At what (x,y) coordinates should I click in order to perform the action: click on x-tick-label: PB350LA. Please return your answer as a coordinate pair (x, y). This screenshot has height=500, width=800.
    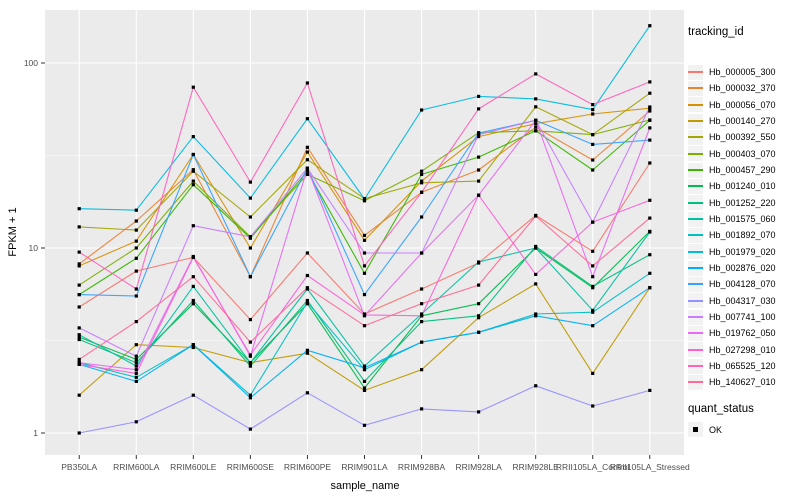
    Looking at the image, I should click on (79, 467).